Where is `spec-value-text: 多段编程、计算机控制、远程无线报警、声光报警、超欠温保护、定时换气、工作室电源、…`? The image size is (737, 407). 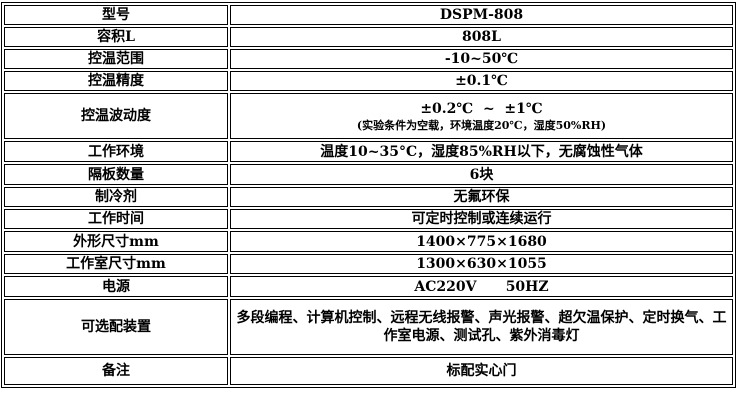 spec-value-text: 多段编程、计算机控制、远程无线报警、声光报警、超欠温保护、定时换气、工作室电源、… is located at coordinates (481, 327).